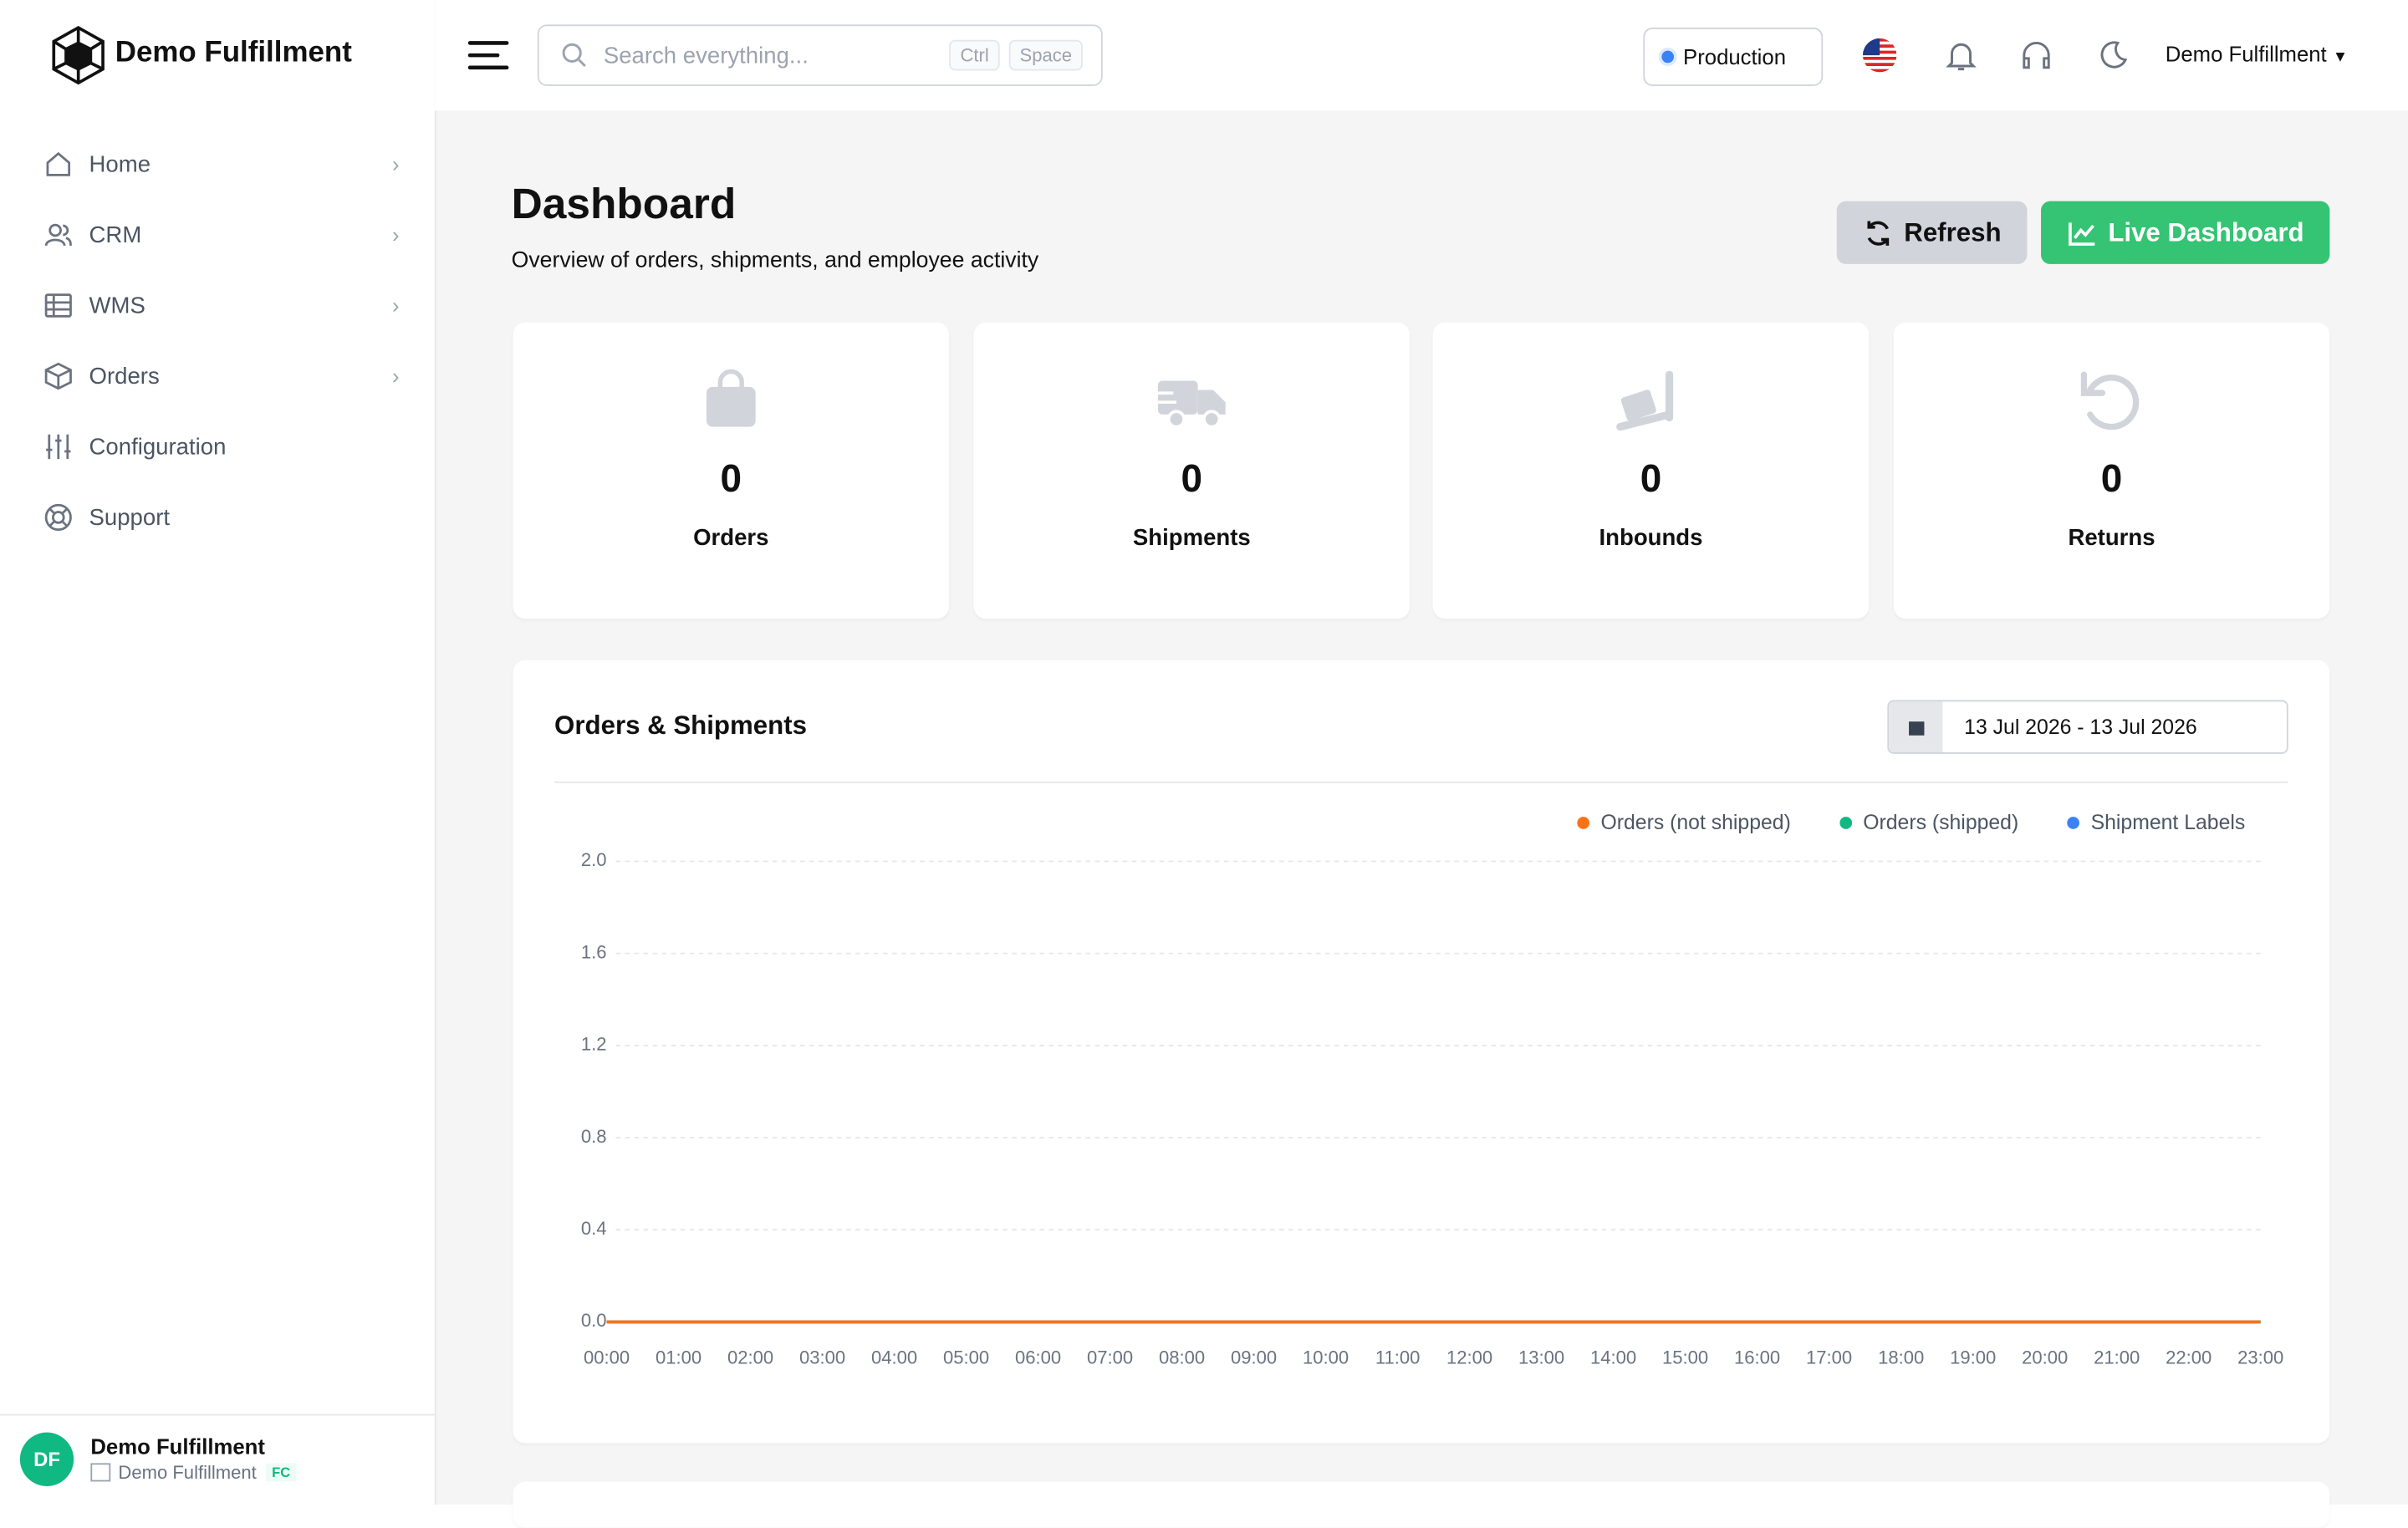 Image resolution: width=2408 pixels, height=1528 pixels. I want to click on stat-label: Returns, so click(2111, 538).